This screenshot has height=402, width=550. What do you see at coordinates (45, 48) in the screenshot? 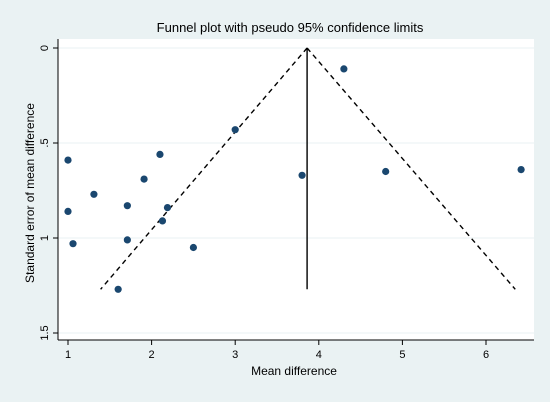
I see `y-tick-label-0: 0` at bounding box center [45, 48].